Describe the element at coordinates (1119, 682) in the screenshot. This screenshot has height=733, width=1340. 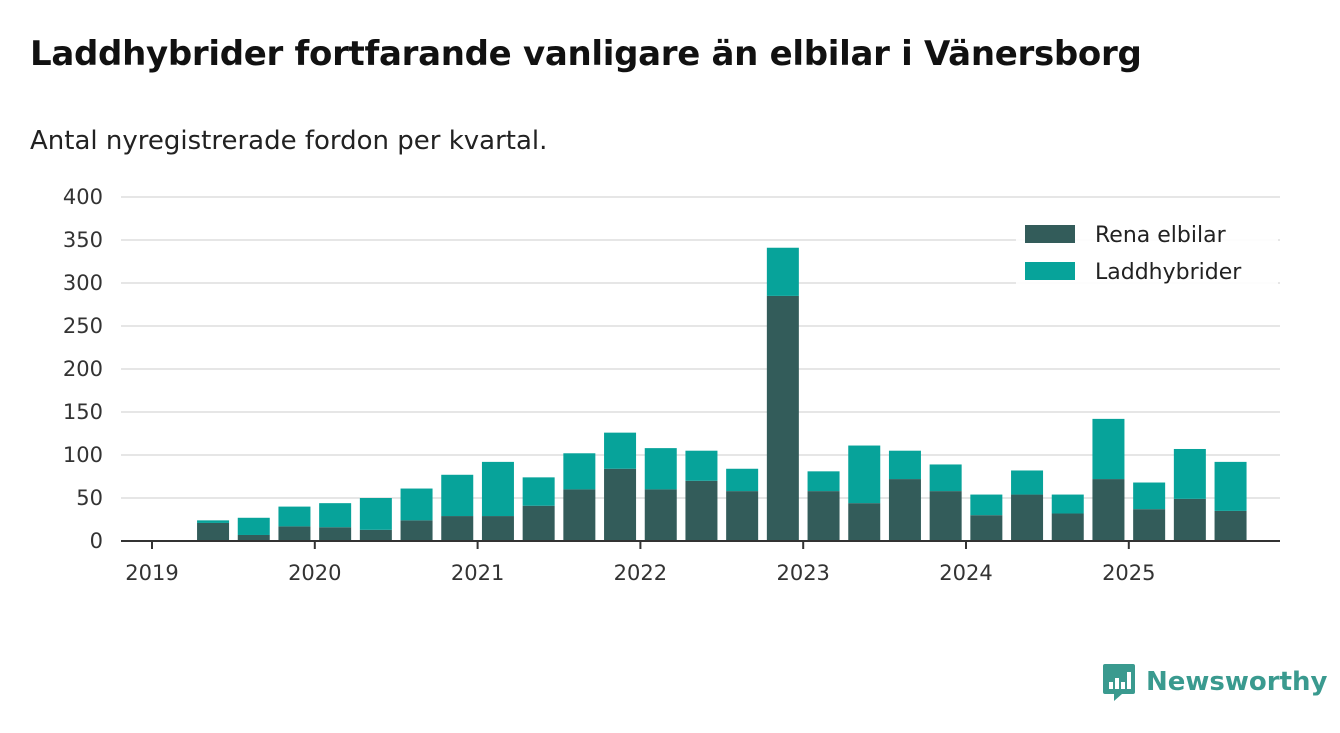
I see `newsworthy-logo-icon` at that location.